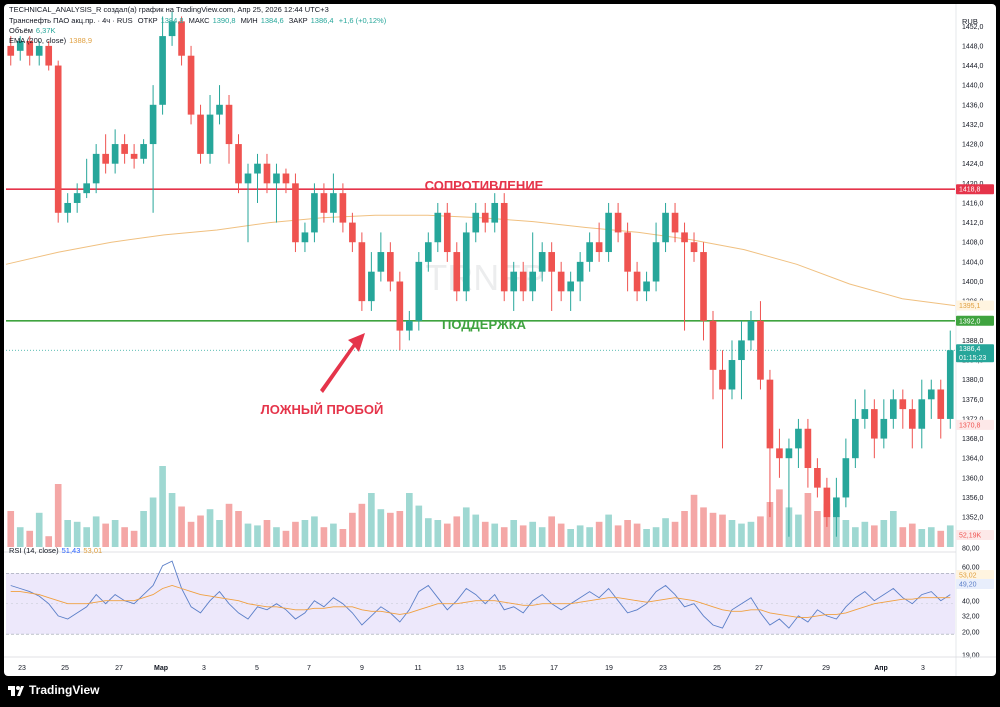 Image resolution: width=1000 pixels, height=707 pixels. Describe the element at coordinates (973, 203) in the screenshot. I see `price-tick-label: 1416,0` at that location.